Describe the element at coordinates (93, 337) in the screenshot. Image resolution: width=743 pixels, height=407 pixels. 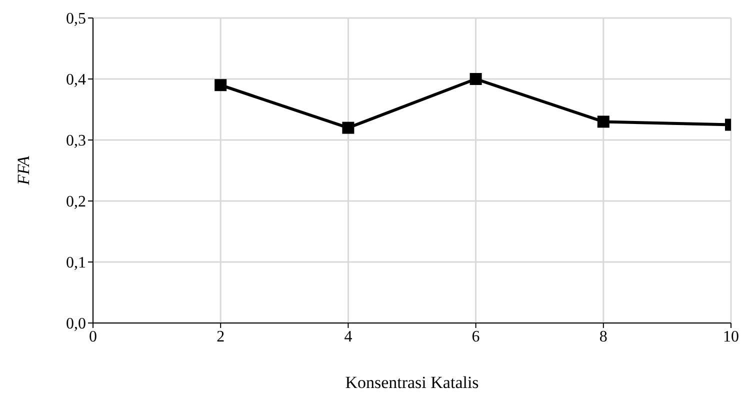
I see `x-tick-label: 0` at that location.